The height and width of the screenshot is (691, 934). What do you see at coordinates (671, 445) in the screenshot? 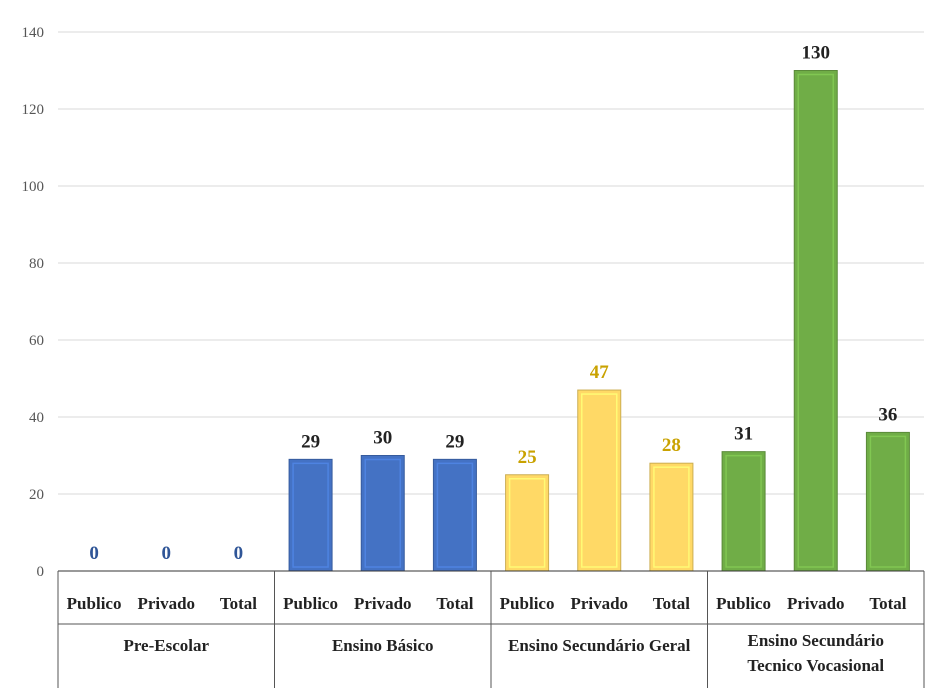
I see `data-label: 28` at bounding box center [671, 445].